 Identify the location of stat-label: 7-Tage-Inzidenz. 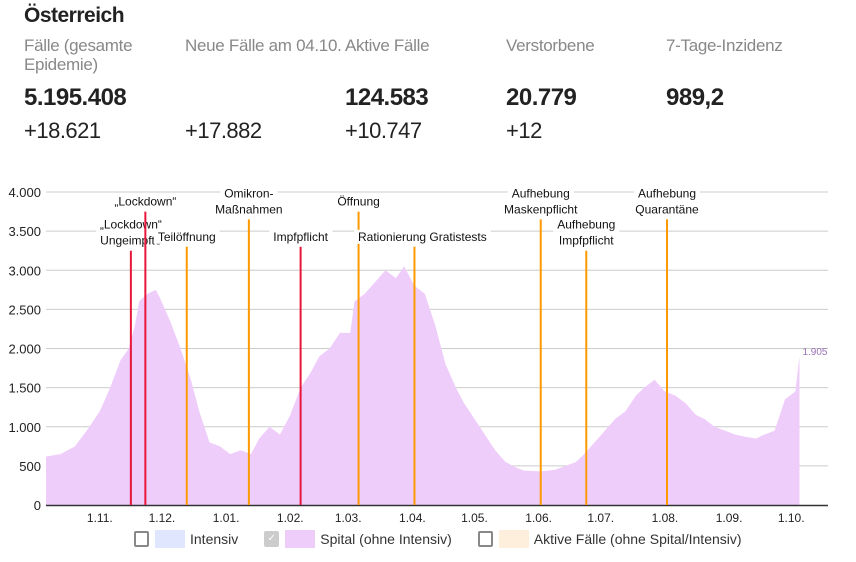
(724, 45).